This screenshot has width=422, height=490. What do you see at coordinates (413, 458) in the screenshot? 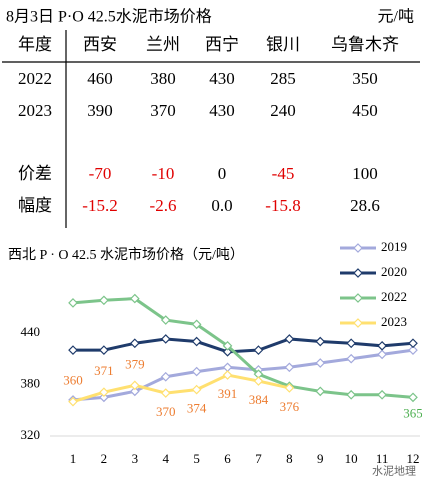
I see `x-tick-label: 12` at bounding box center [413, 458].